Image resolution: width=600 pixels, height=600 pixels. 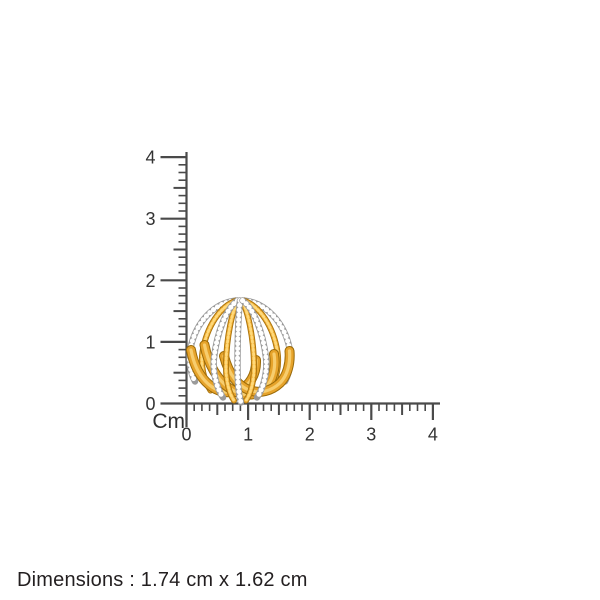 What do you see at coordinates (240, 352) in the screenshot?
I see `product-image-earring` at bounding box center [240, 352].